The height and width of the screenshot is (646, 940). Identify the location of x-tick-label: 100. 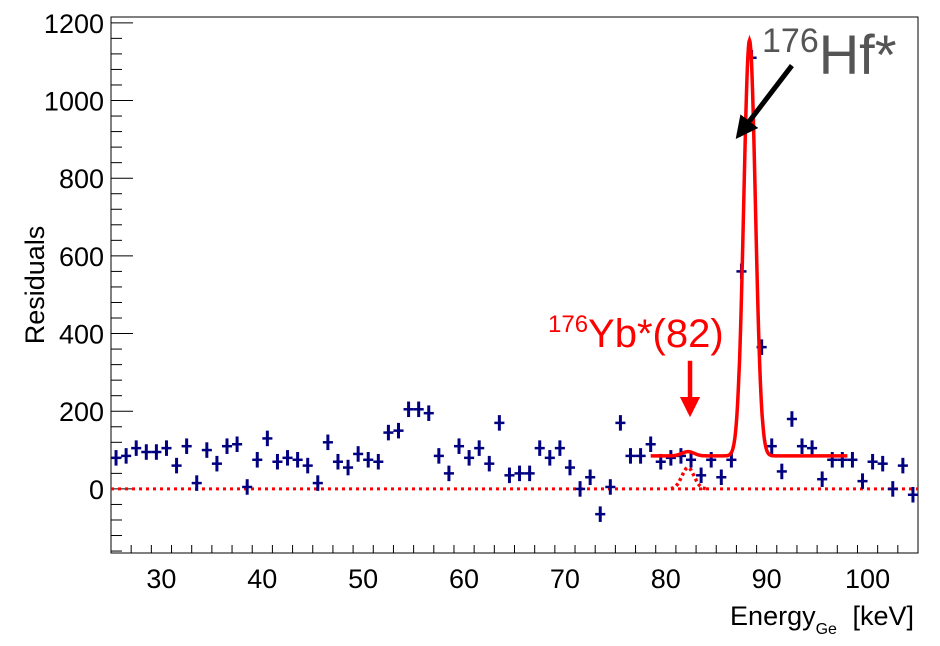
(867, 579).